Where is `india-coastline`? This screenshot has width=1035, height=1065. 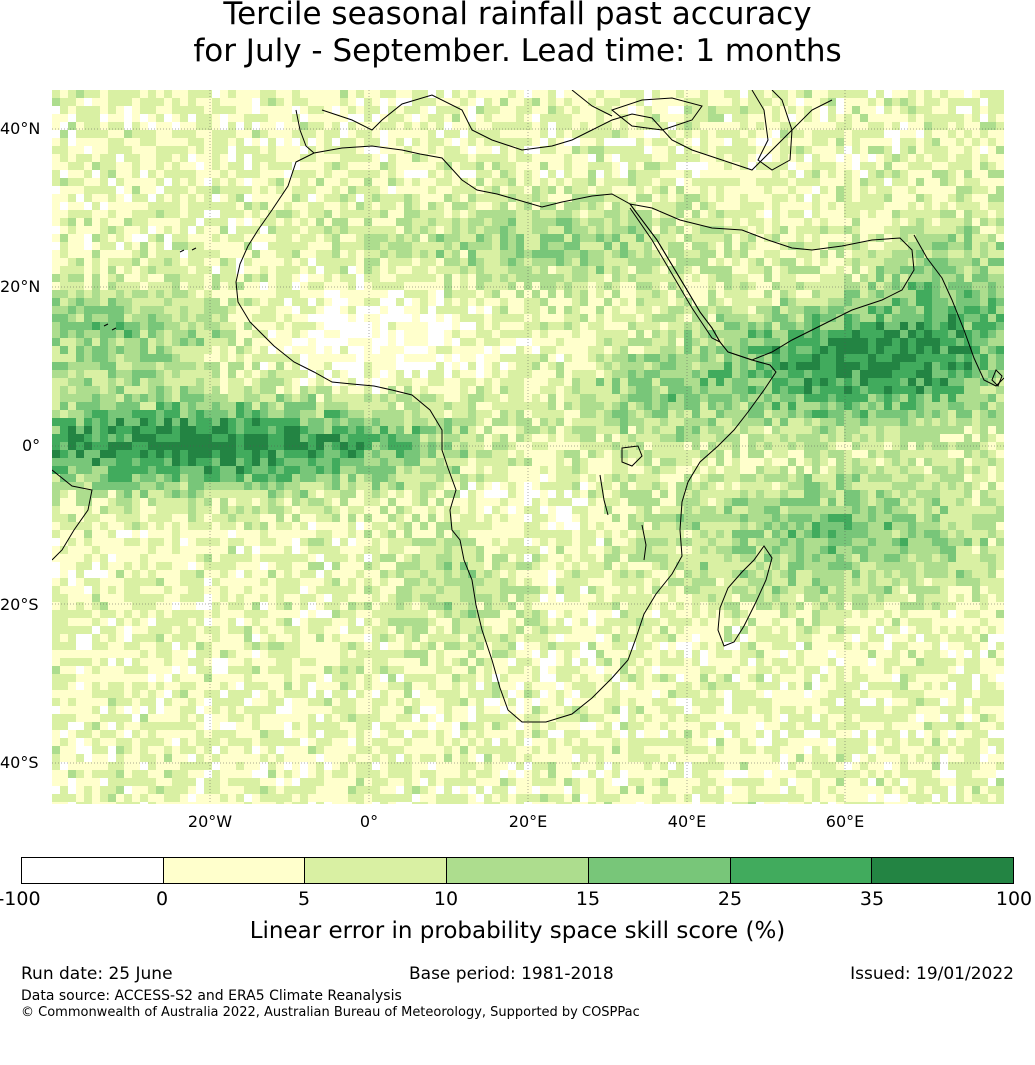
india-coastline is located at coordinates (958, 310).